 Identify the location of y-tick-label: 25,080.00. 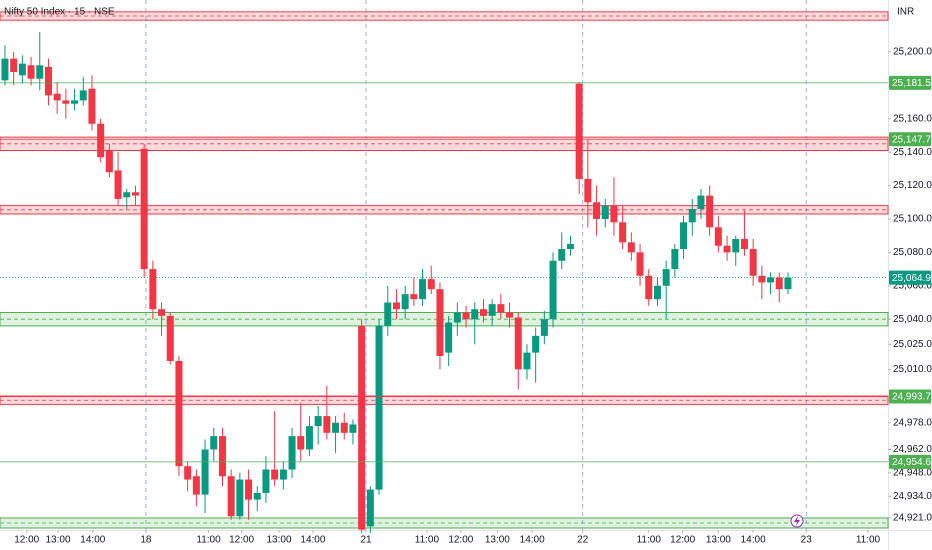
(912, 252).